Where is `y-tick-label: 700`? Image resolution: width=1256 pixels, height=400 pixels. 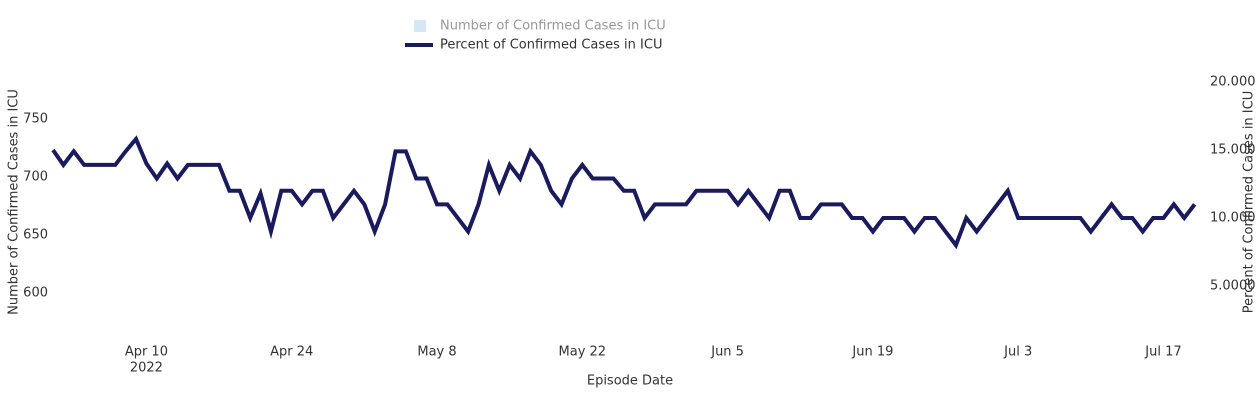
y-tick-label: 700 is located at coordinates (35, 176).